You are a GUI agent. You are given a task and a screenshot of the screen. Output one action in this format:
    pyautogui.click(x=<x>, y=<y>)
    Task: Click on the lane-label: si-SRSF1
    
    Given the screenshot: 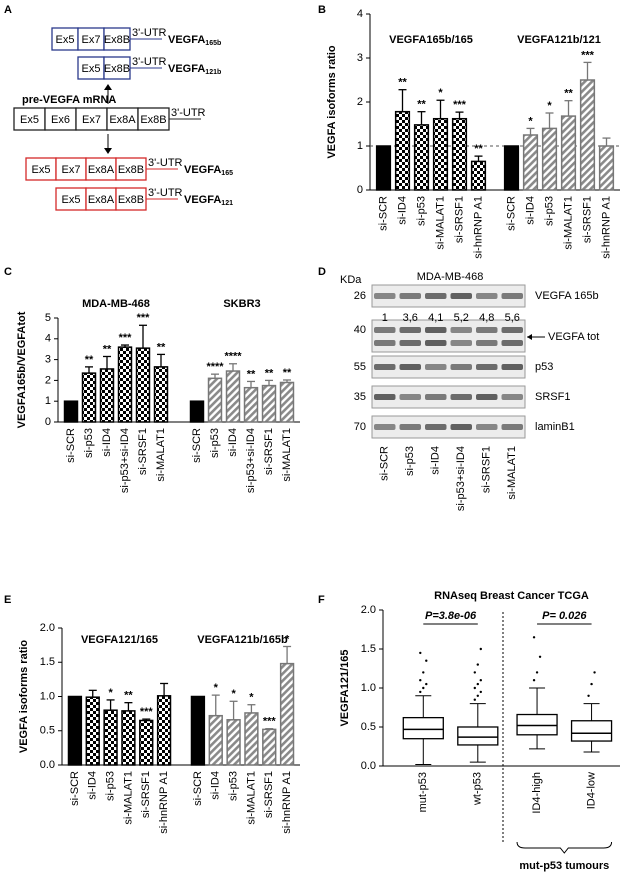 What is the action you would take?
    pyautogui.click(x=487, y=469)
    